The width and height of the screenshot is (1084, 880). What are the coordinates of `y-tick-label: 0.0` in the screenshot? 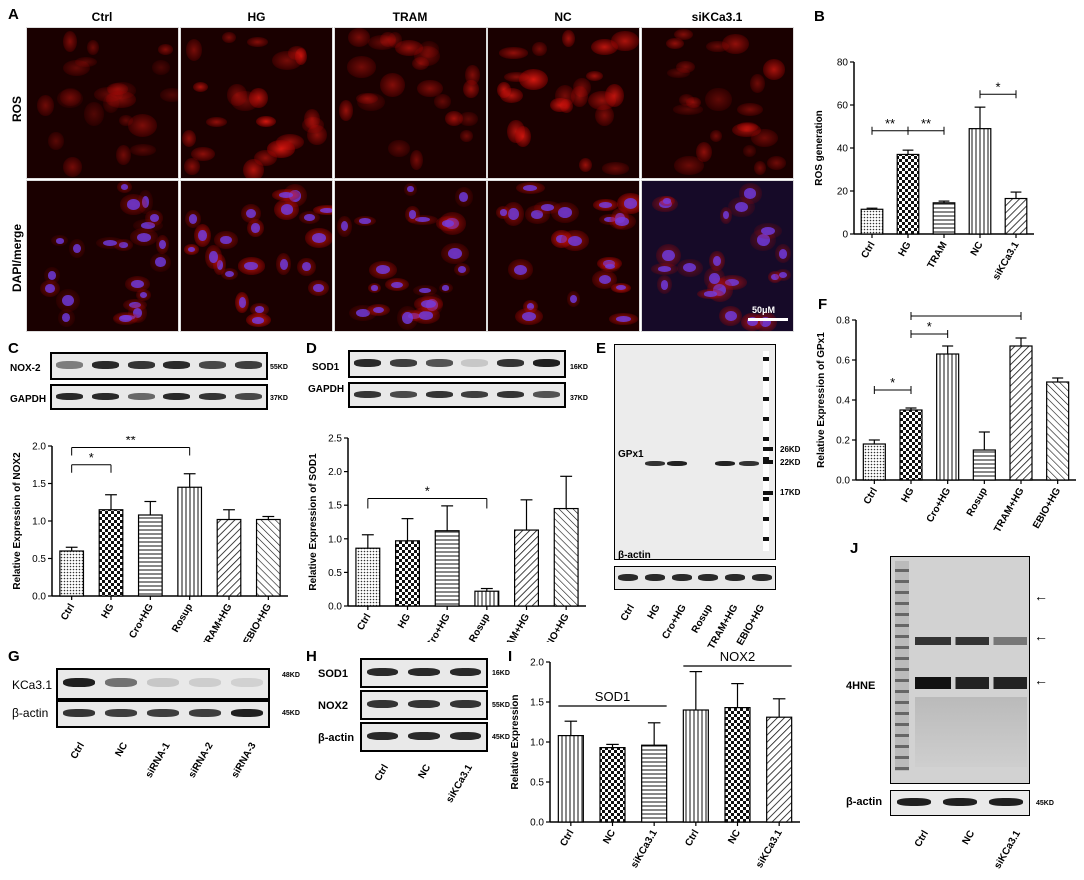 It's located at (39, 597).